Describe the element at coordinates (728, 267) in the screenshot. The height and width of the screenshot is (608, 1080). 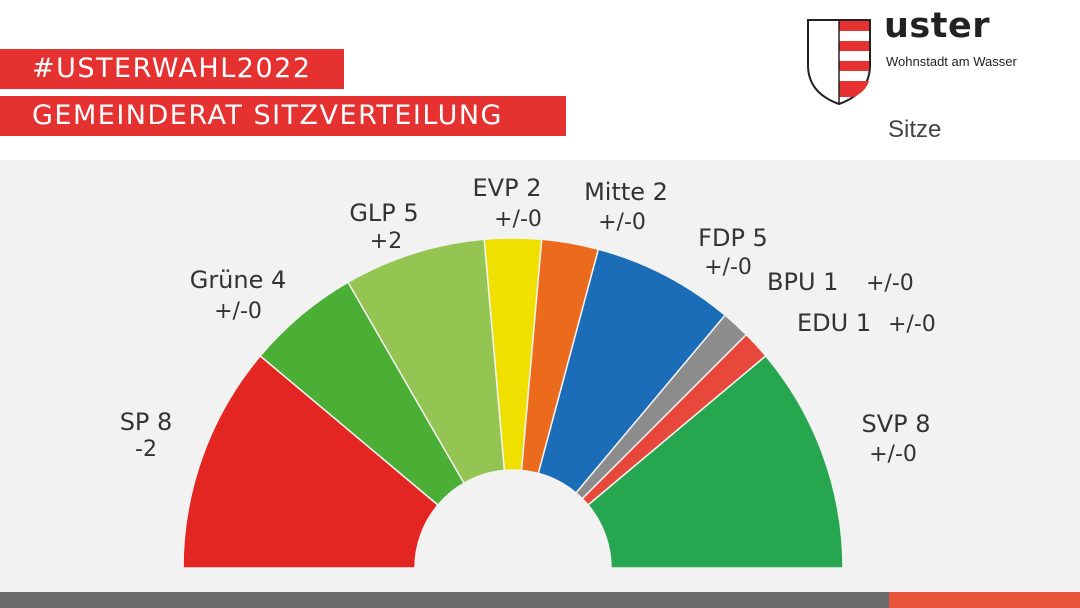
I see `party-change-fdp: +/-0` at that location.